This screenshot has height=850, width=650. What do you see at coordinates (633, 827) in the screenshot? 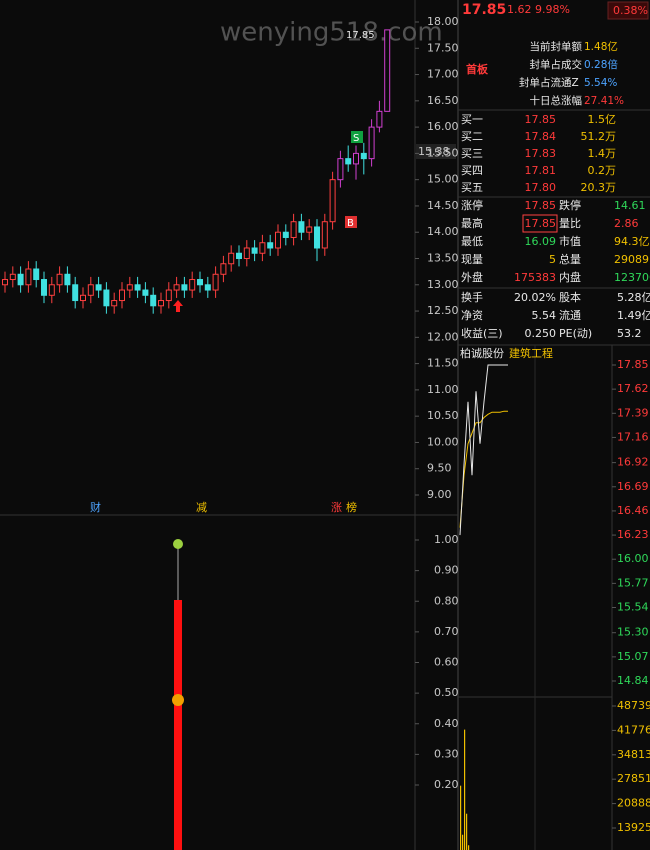
I see `volume-label: 13925` at bounding box center [633, 827].